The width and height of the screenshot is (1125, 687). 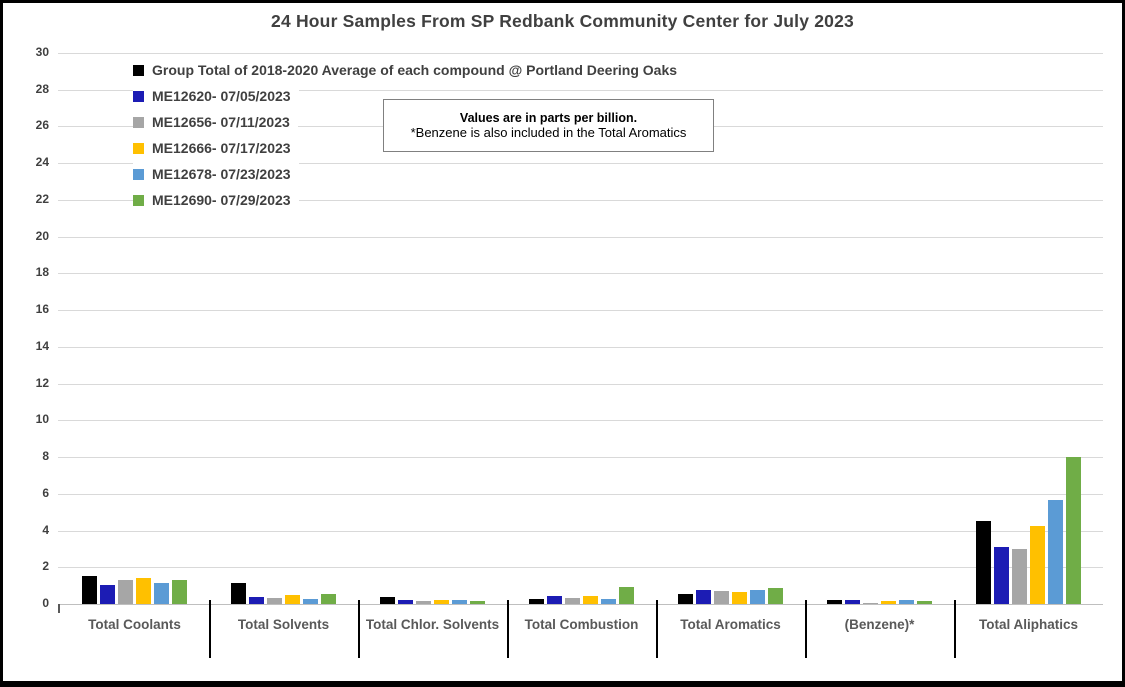 What do you see at coordinates (45, 529) in the screenshot?
I see `y-axis-tick-label: 4` at bounding box center [45, 529].